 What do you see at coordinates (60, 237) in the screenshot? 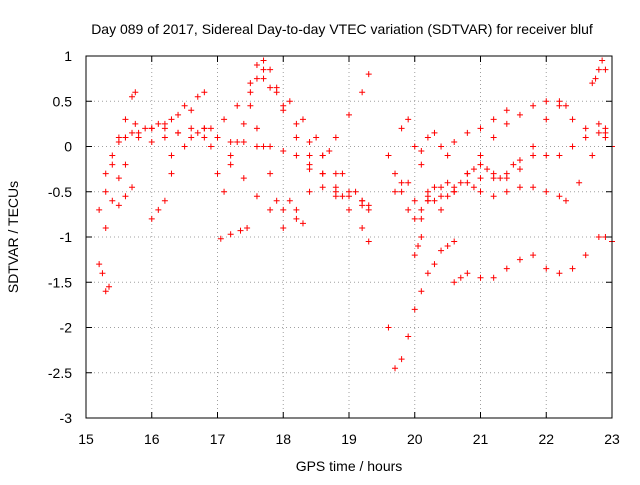
I see `y-tick-labels: 1 0.5 0 -0.5 -1 -1.5 -2 -2.5 -3` at bounding box center [60, 237].